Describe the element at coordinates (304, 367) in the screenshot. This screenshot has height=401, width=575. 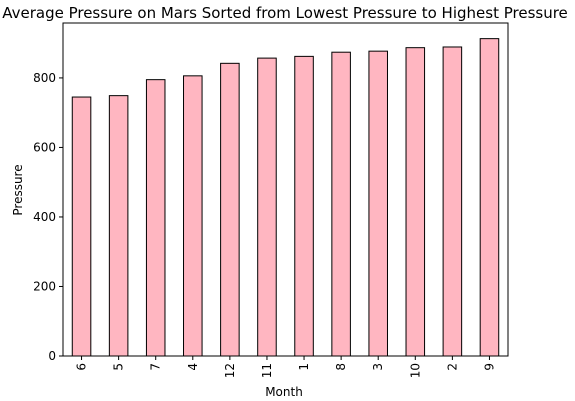
I see `x-tick-label: 1` at that location.